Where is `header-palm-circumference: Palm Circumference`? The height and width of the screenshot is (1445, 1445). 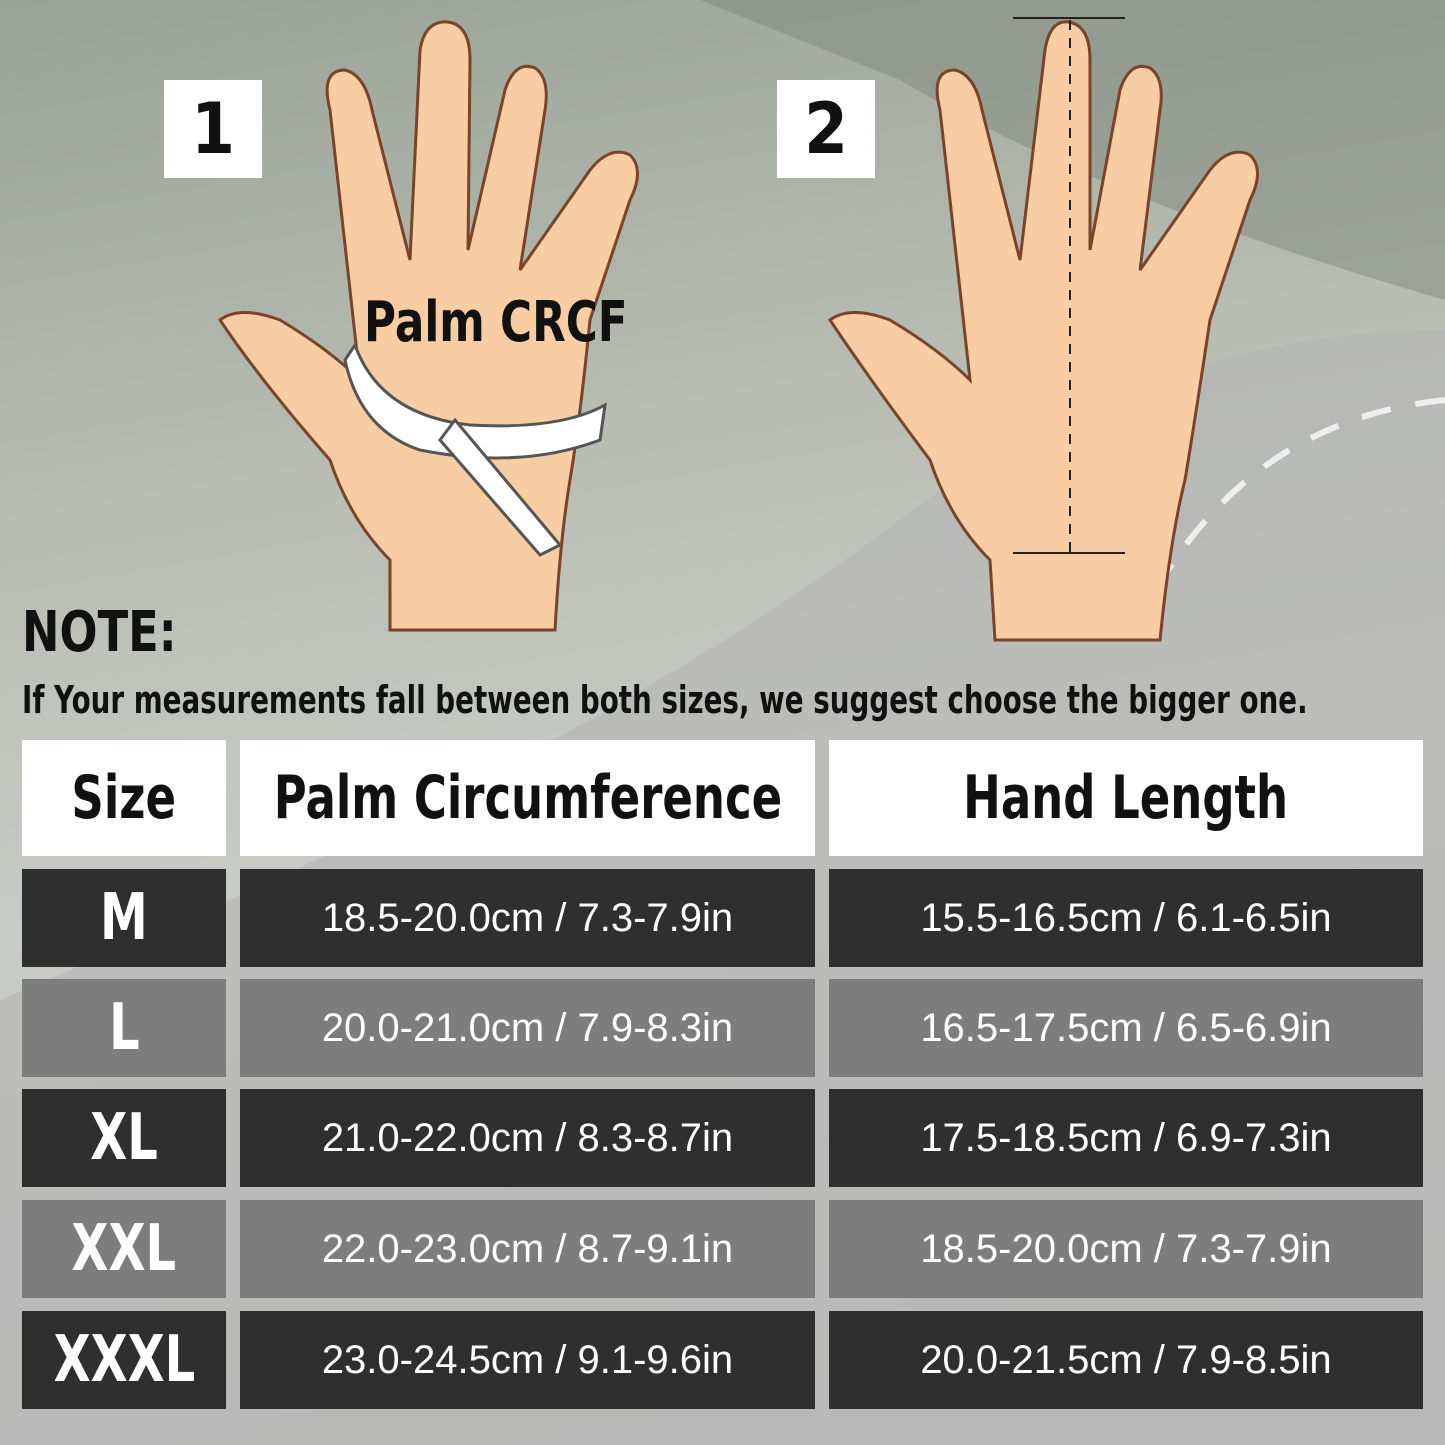 header-palm-circumference: Palm Circumference is located at coordinates (527, 798).